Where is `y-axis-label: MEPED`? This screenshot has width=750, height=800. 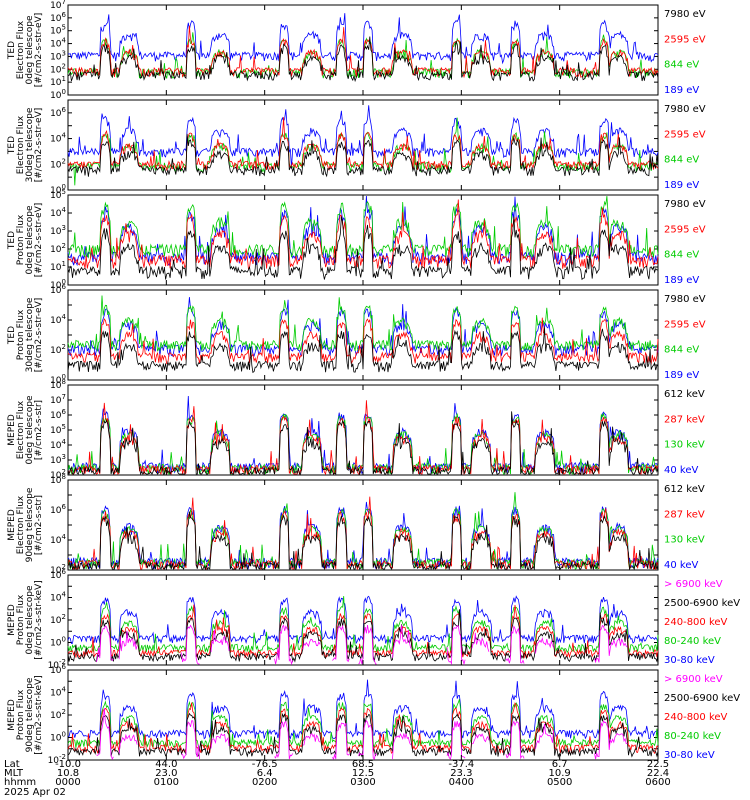 y-axis-label: MEPED is located at coordinates (12, 525).